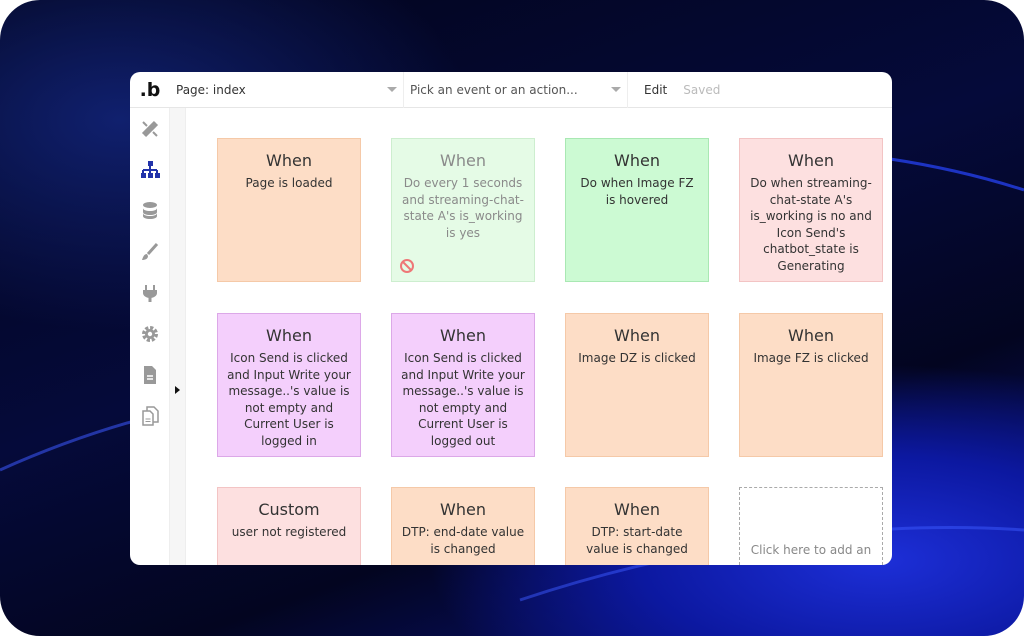 This screenshot has width=1024, height=636. Describe the element at coordinates (637, 358) in the screenshot. I see `event-description: Image DZ is clicked` at that location.